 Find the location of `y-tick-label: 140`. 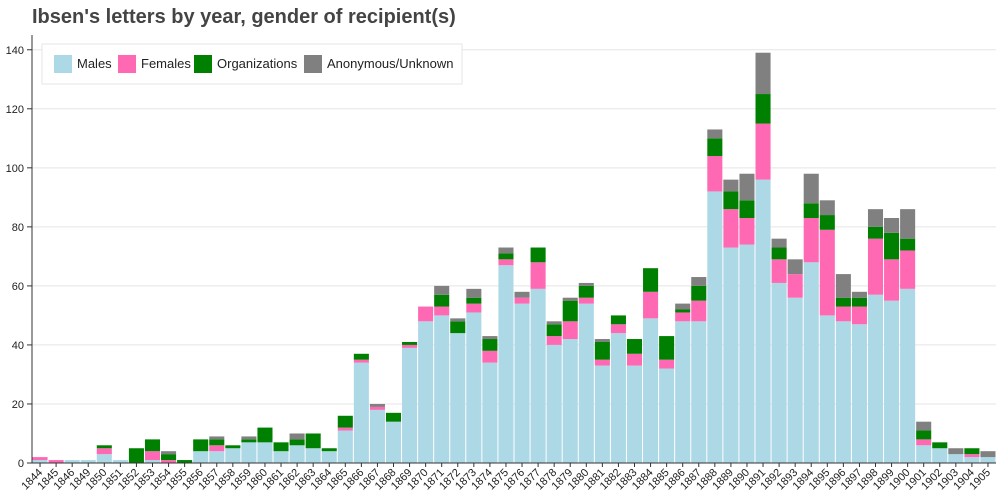

y-tick-label: 140 is located at coordinates (15, 51).